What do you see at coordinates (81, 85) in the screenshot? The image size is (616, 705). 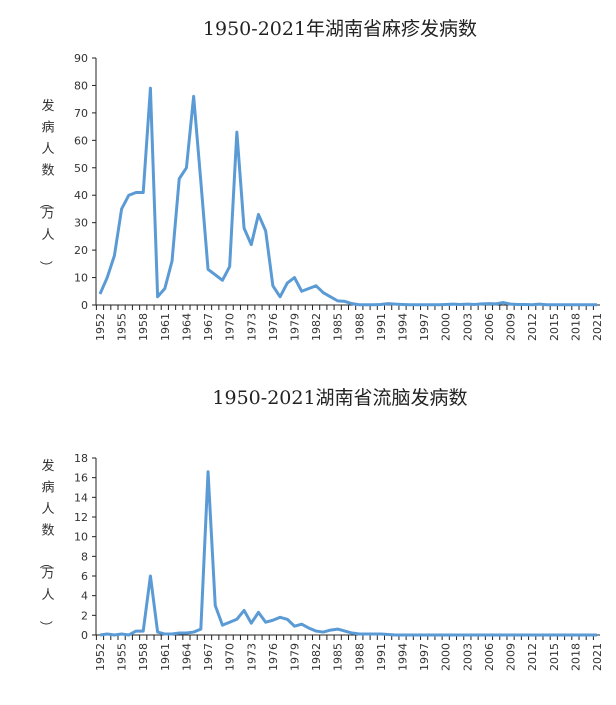 I see `y-tick-label: 80` at bounding box center [81, 85].